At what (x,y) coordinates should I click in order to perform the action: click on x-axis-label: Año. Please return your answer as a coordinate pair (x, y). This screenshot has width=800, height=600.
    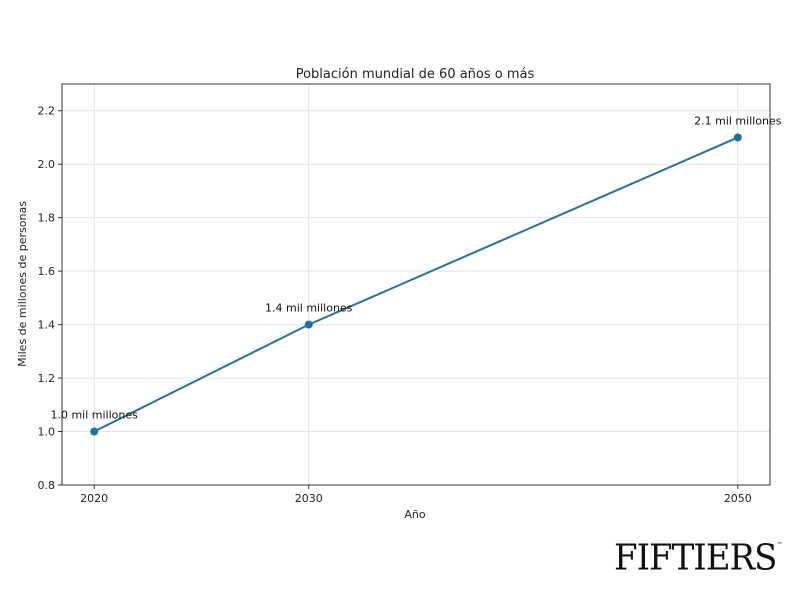
    Looking at the image, I should click on (414, 514).